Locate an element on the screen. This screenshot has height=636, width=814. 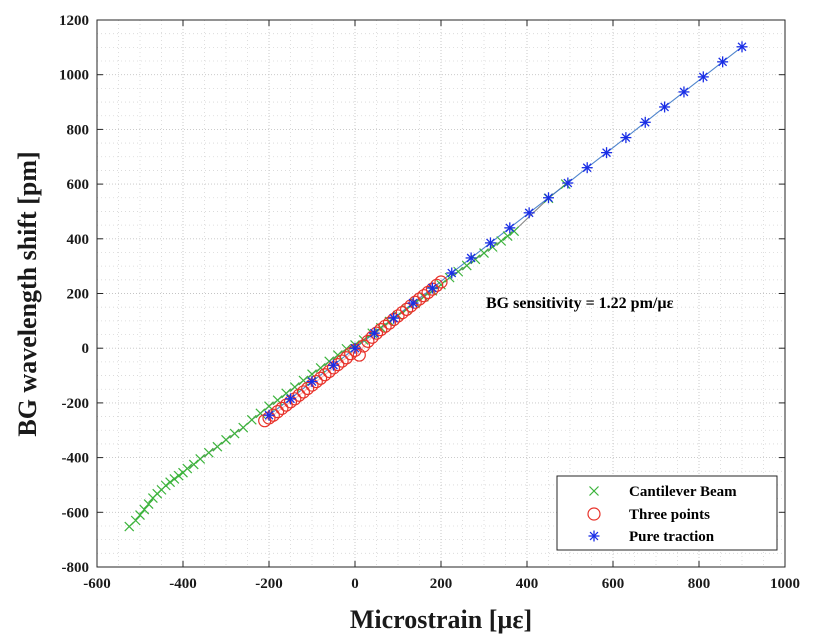
x-tick-label: -600 is located at coordinates (97, 584).